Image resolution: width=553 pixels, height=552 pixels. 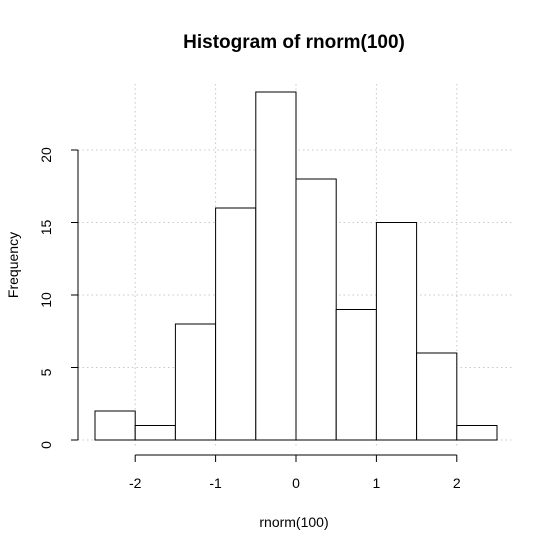 I want to click on x-tick-label-1: -1, so click(x=215, y=483).